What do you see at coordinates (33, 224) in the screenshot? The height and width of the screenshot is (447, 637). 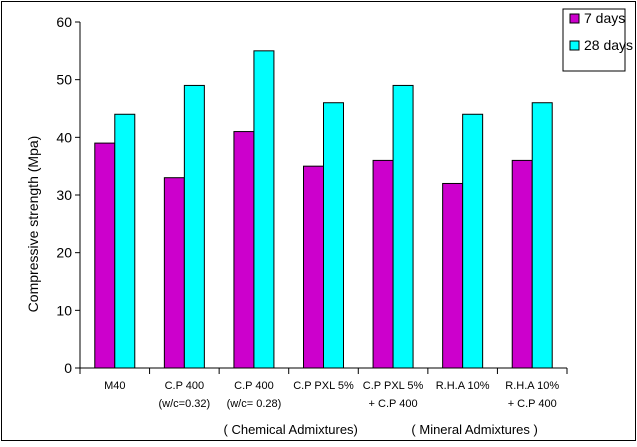 I see `y-axis-title: Compressive strength (Mpa)` at bounding box center [33, 224].